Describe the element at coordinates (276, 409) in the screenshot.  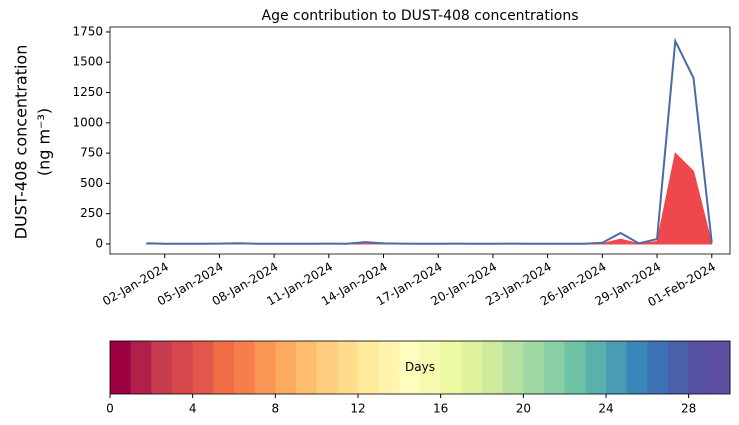
I see `colorbar-tick-label: 8` at that location.